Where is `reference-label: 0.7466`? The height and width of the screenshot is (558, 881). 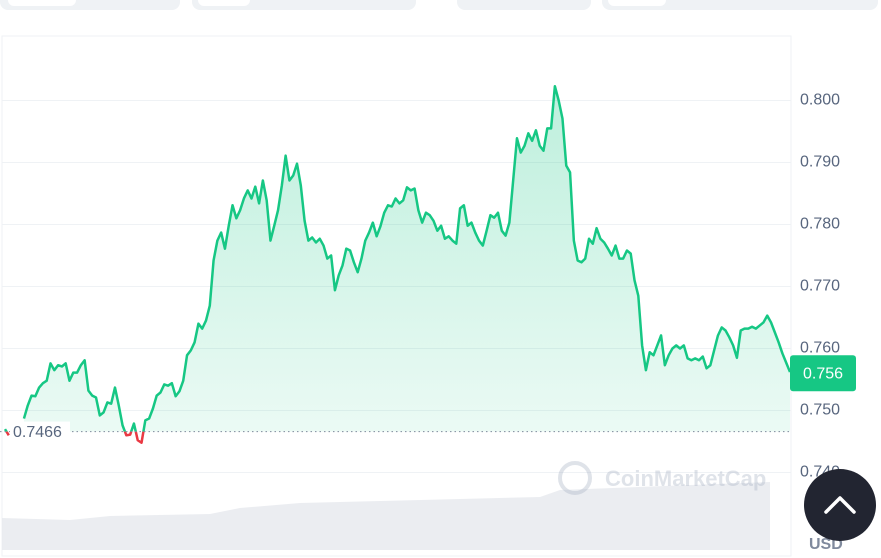
reference-label: 0.7466 is located at coordinates (37, 432).